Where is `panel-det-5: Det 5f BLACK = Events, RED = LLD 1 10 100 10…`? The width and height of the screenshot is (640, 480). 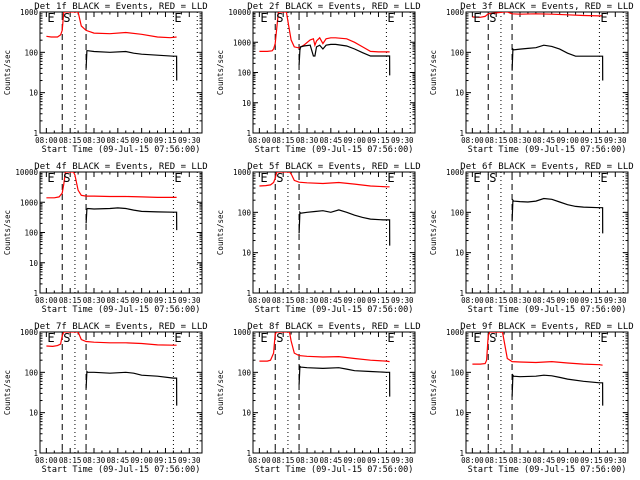
panel-det-5: Det 5f BLACK = Events, RED = LLD 1 10 100 10… is located at coordinates (318, 238).